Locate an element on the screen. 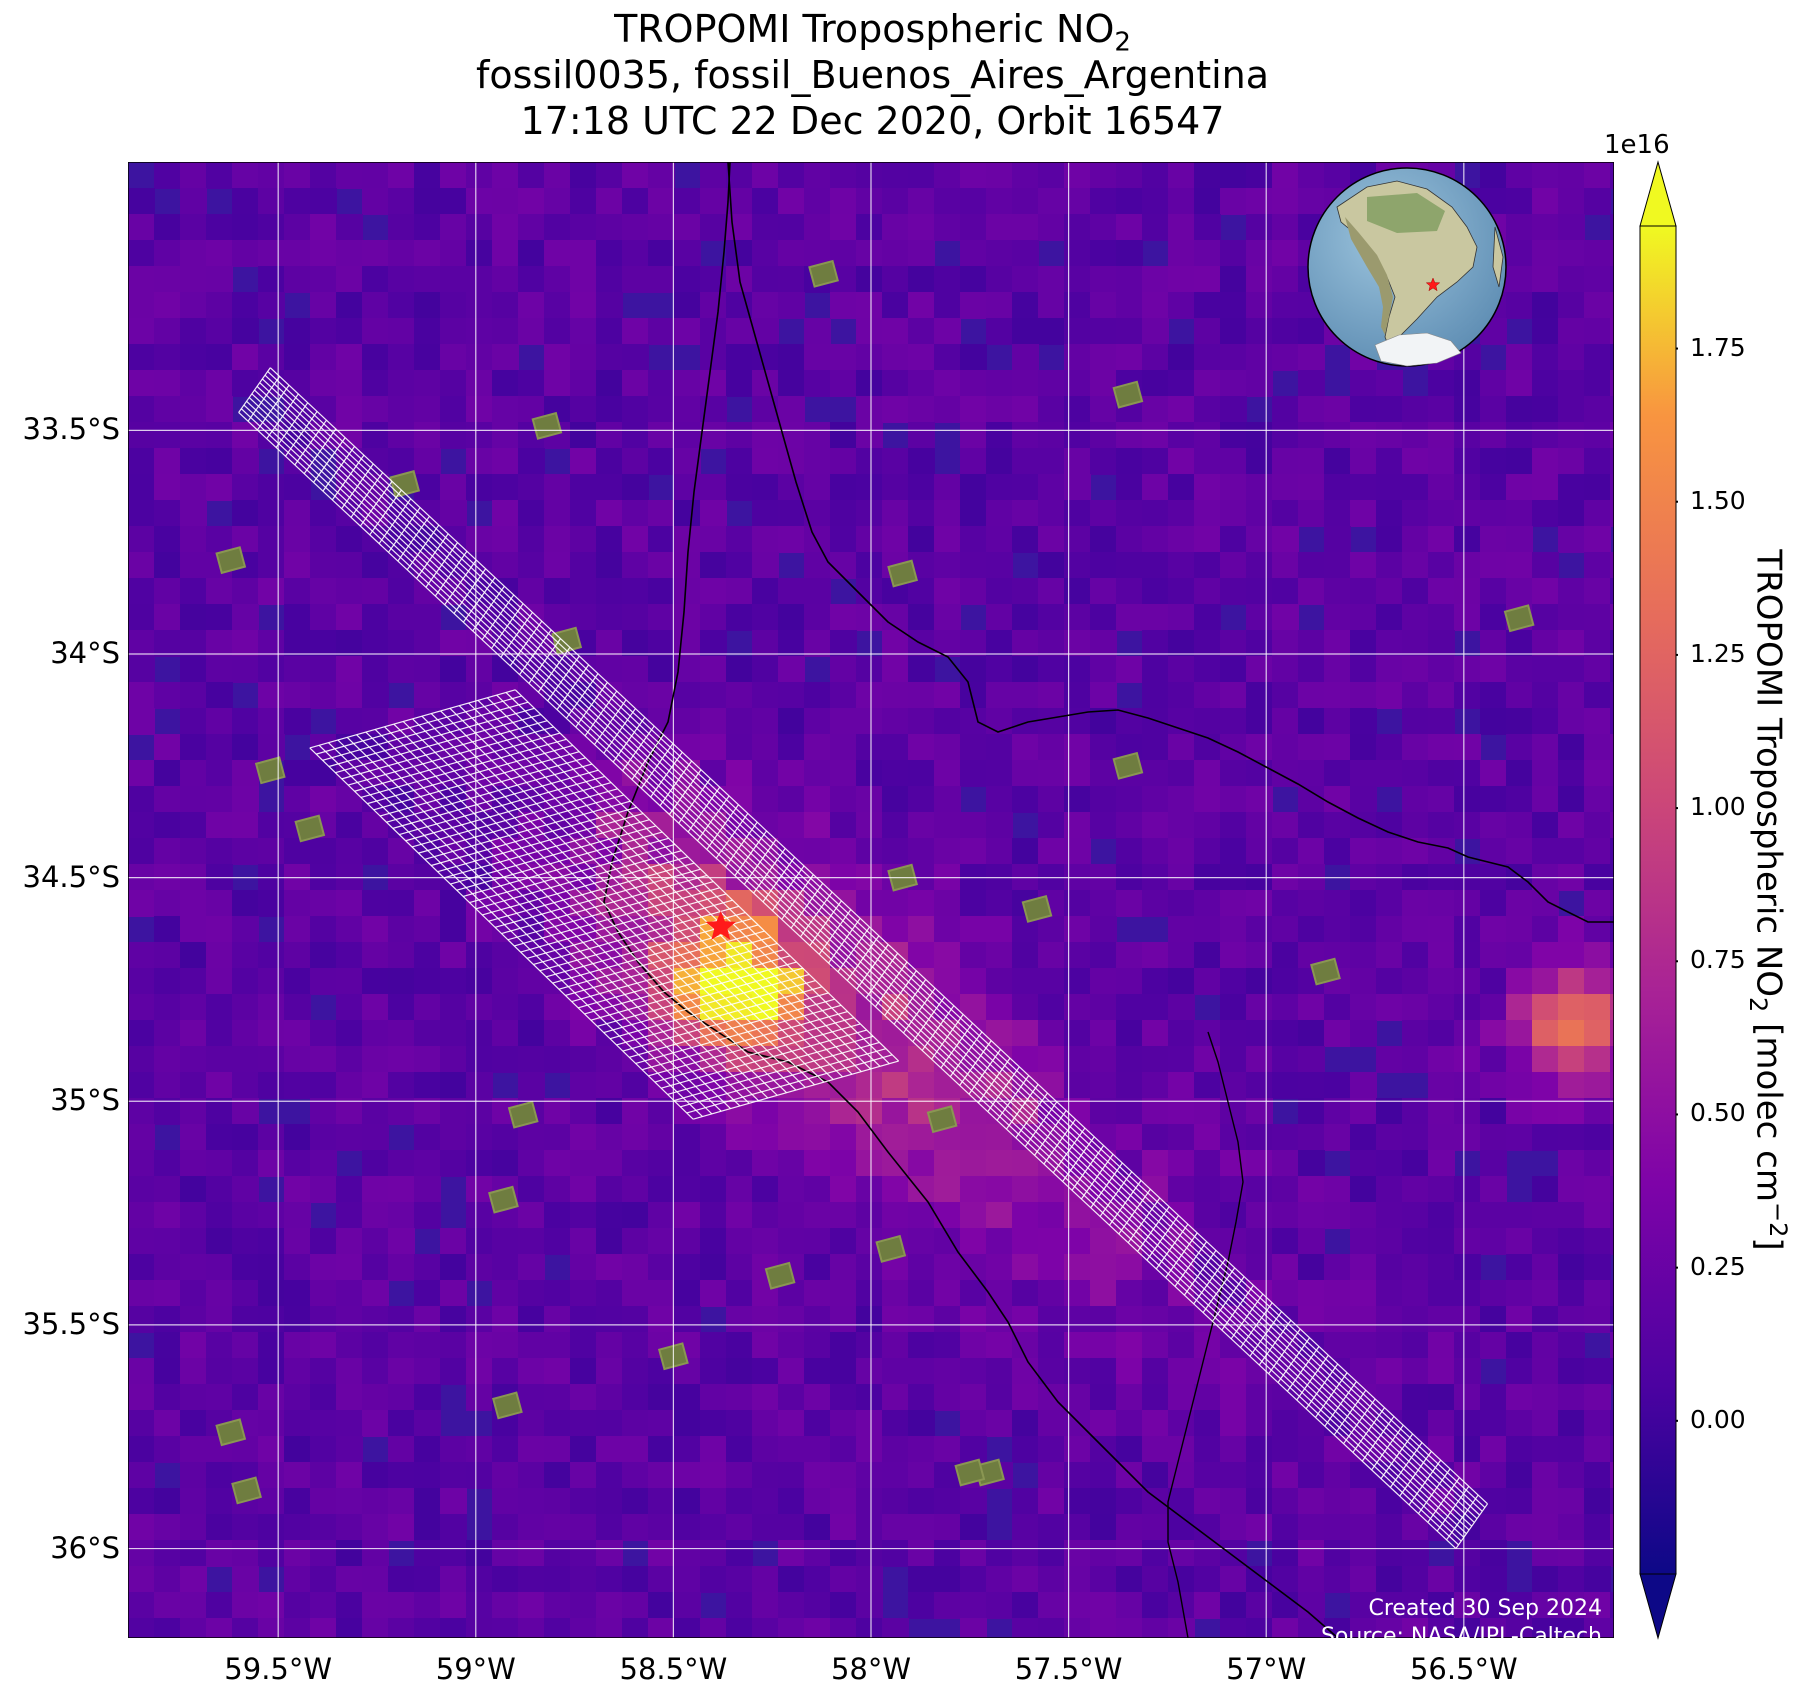 The height and width of the screenshot is (1686, 1815). colorbar-tick-marks is located at coordinates (1677, 884).